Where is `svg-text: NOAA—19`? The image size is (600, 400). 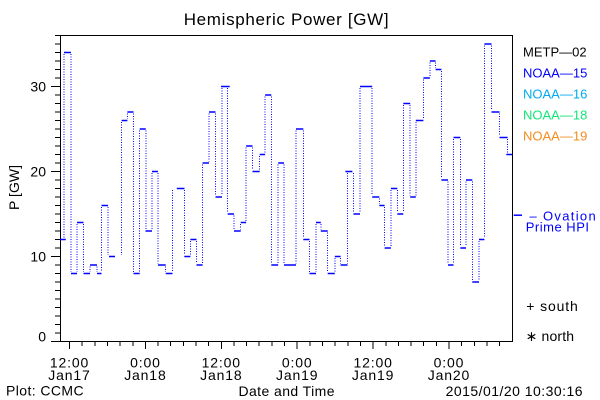 svg-text: NOAA—19 is located at coordinates (555, 136).